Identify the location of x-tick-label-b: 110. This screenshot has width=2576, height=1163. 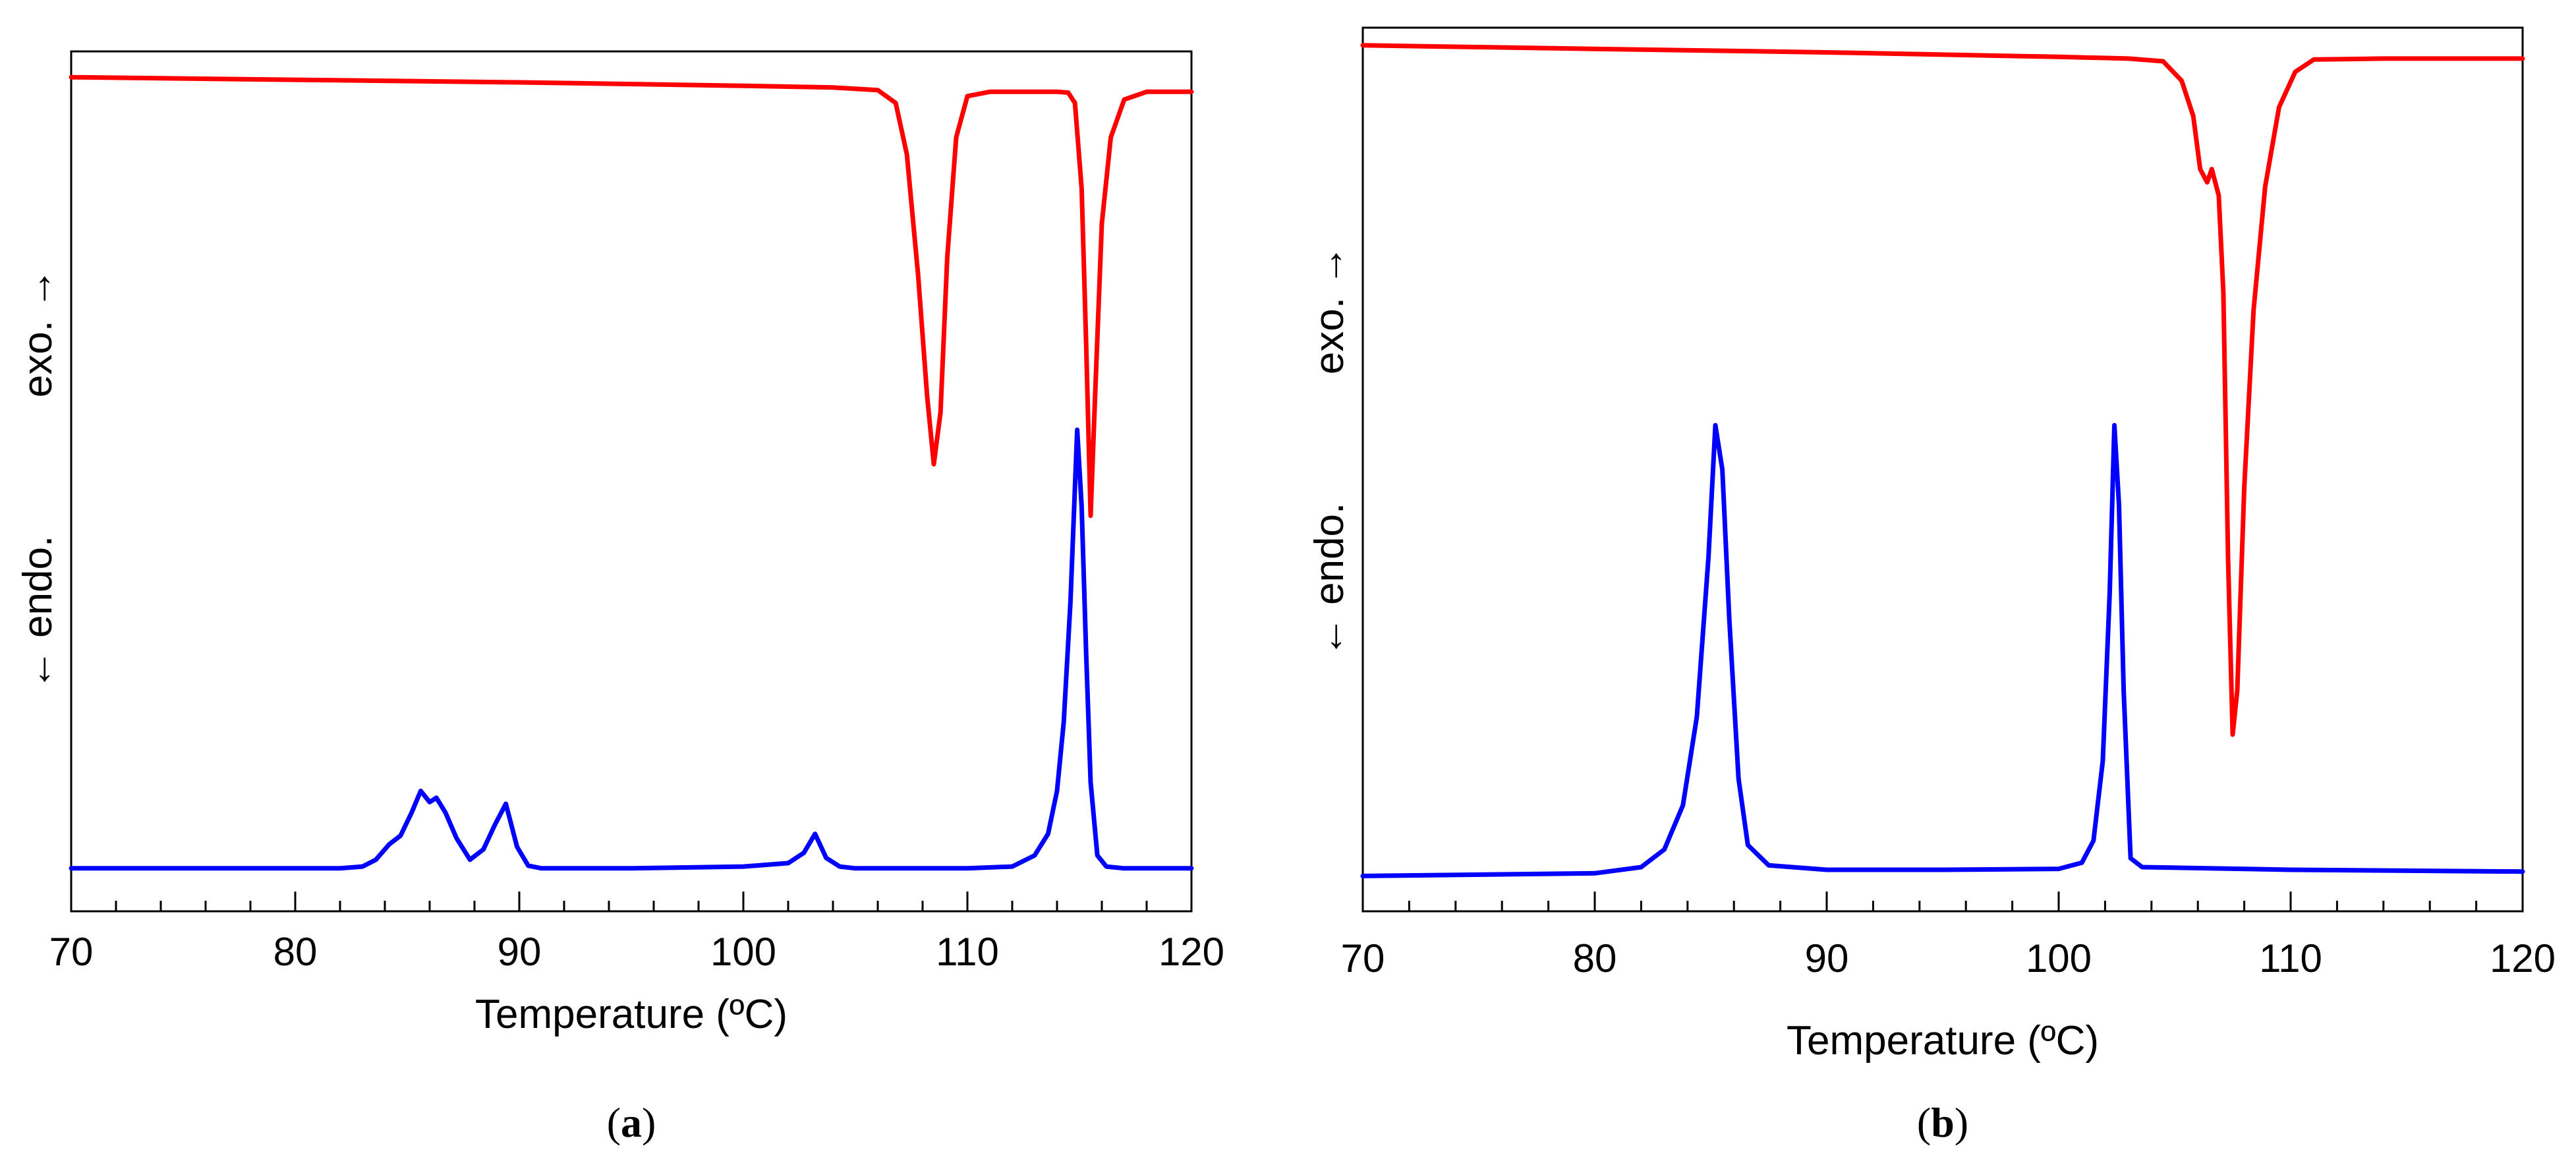
(2291, 958).